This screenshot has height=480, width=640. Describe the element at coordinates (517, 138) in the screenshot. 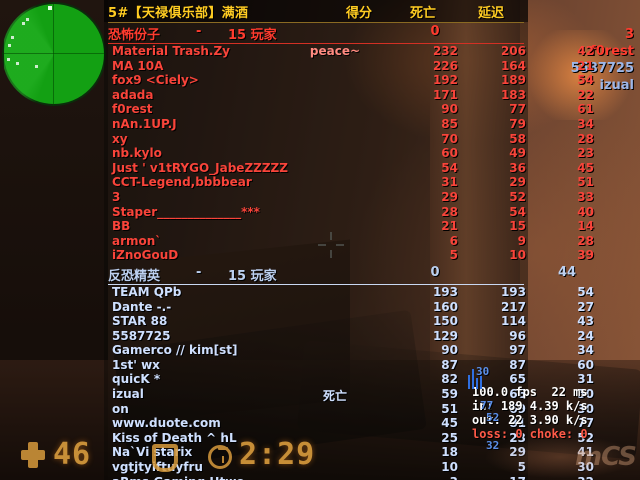

I see `player-deaths: 58` at that location.